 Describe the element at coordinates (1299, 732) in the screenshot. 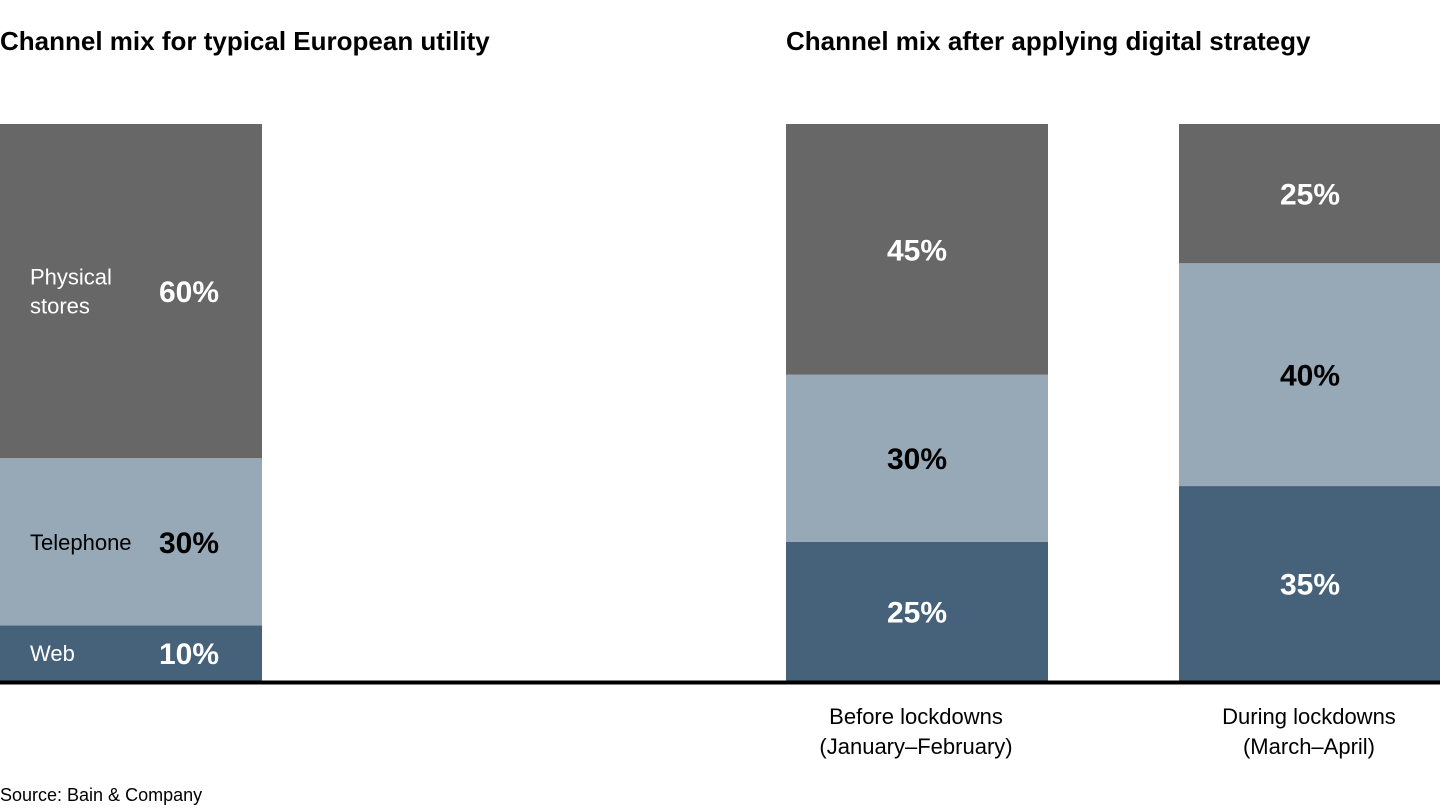

I see `category-label-during: During lockdowns (March–April)` at that location.